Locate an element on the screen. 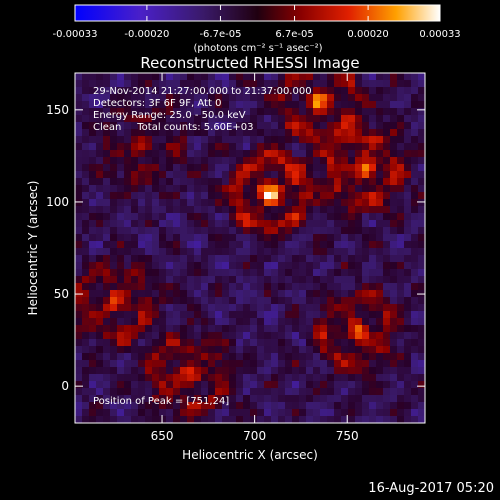 The image size is (500, 500). colorbar-unit: (photons cm⁻² s⁻¹ asec⁻²) is located at coordinates (257, 48).